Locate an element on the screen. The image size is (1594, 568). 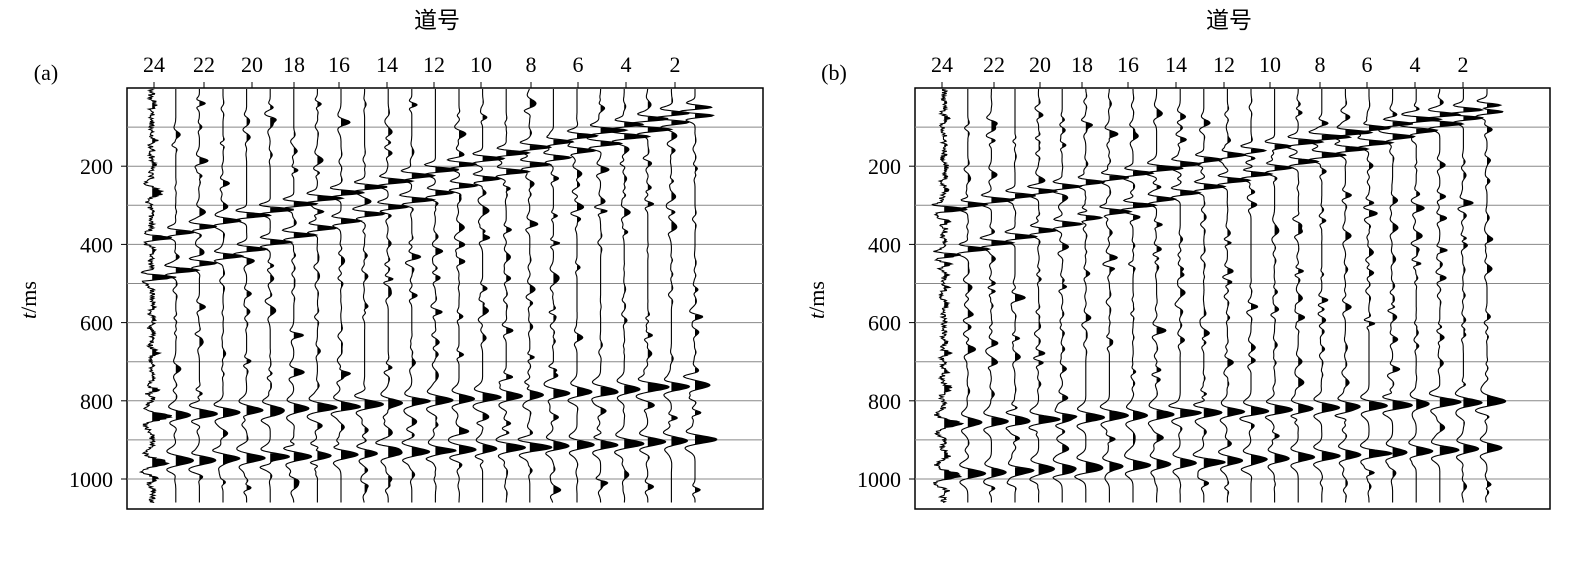
x-tick-label: 8 is located at coordinates (1320, 64).